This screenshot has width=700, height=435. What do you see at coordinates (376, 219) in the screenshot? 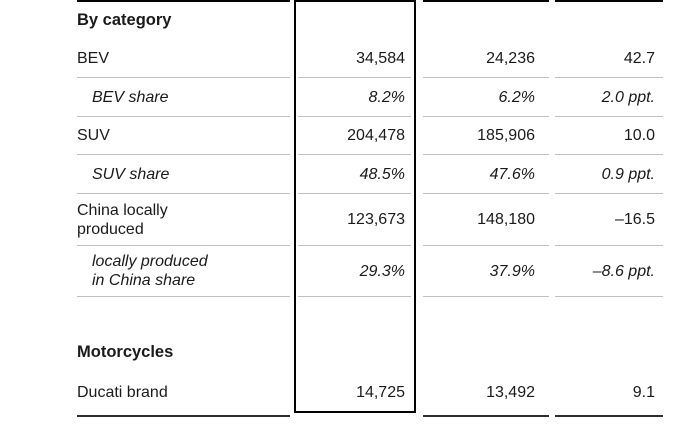
I see `value-current-period: 123,673` at bounding box center [376, 219].